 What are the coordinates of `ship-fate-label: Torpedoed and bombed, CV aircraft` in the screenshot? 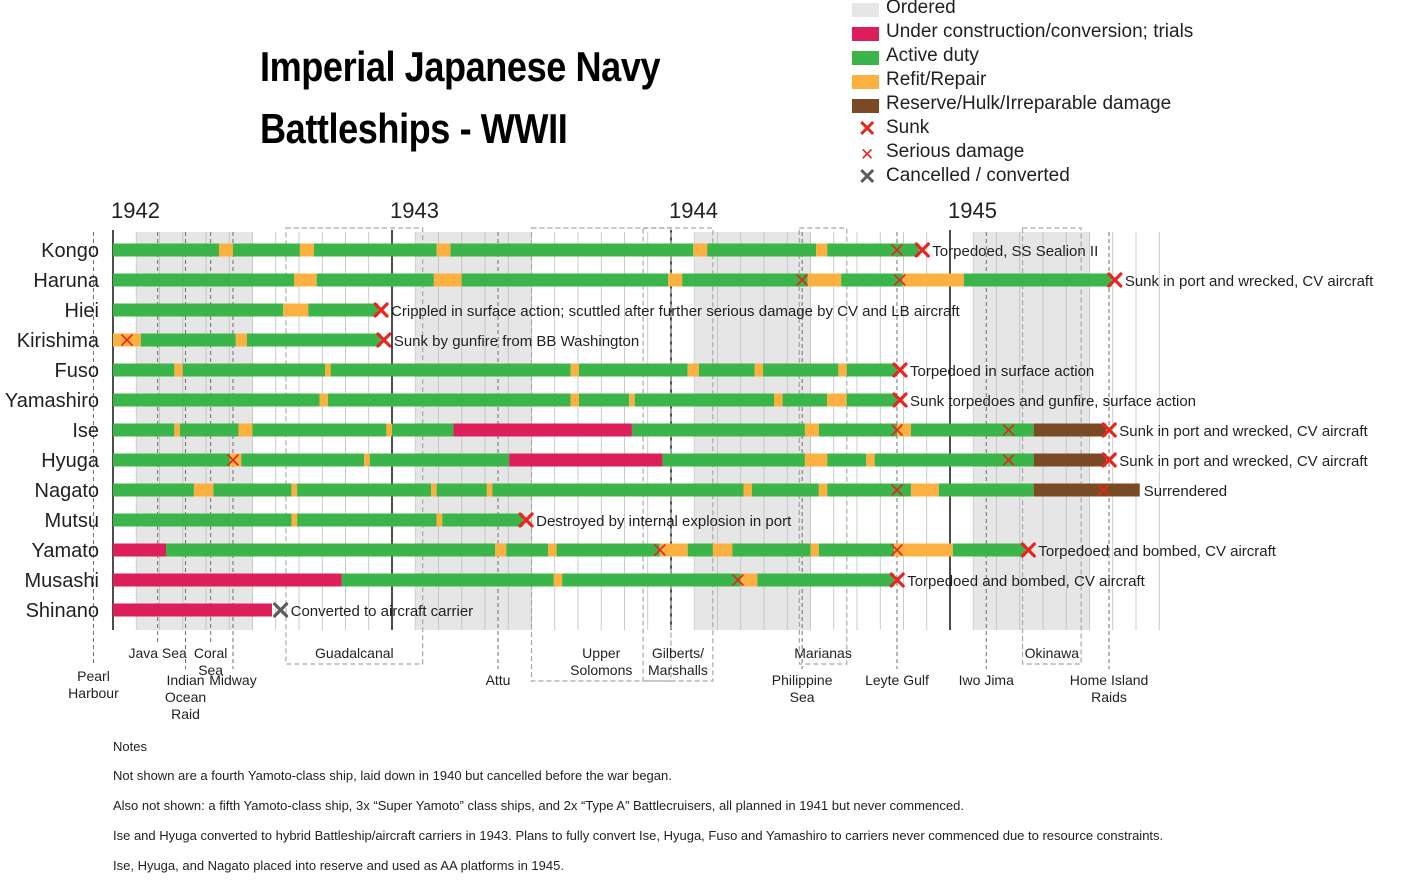 It's located at (1026, 581).